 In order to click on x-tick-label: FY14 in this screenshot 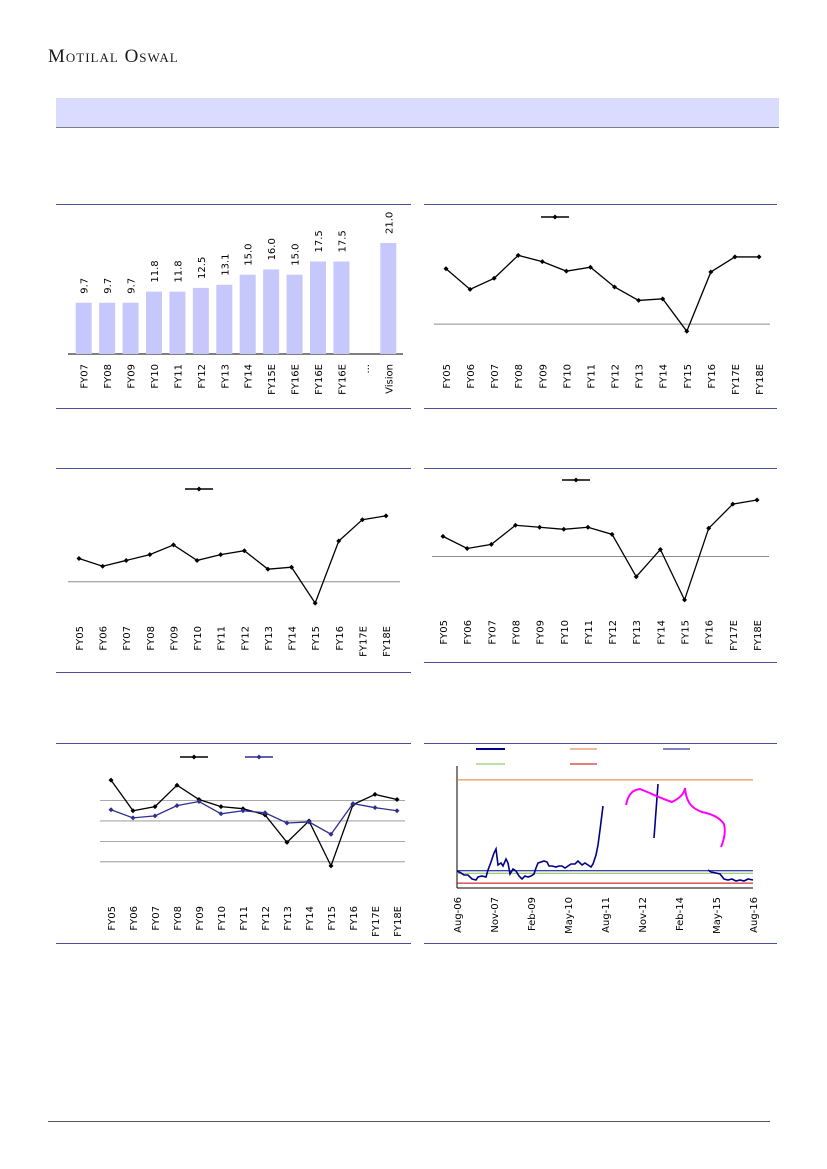, I will do `click(249, 376)`.